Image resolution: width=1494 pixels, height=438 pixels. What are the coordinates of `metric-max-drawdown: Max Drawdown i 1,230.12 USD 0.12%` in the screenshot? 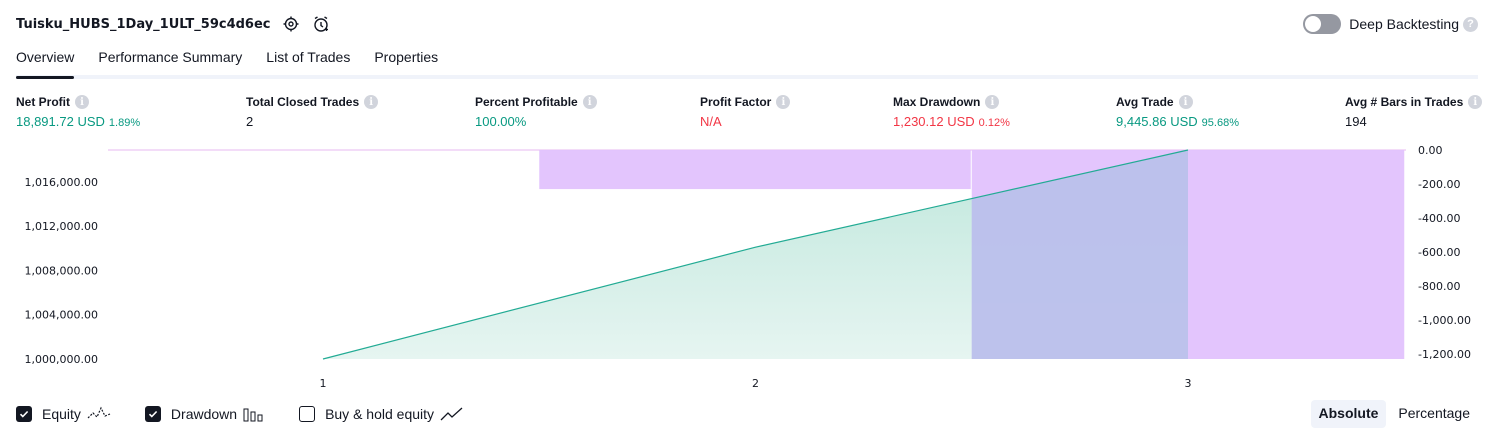 It's located at (951, 111).